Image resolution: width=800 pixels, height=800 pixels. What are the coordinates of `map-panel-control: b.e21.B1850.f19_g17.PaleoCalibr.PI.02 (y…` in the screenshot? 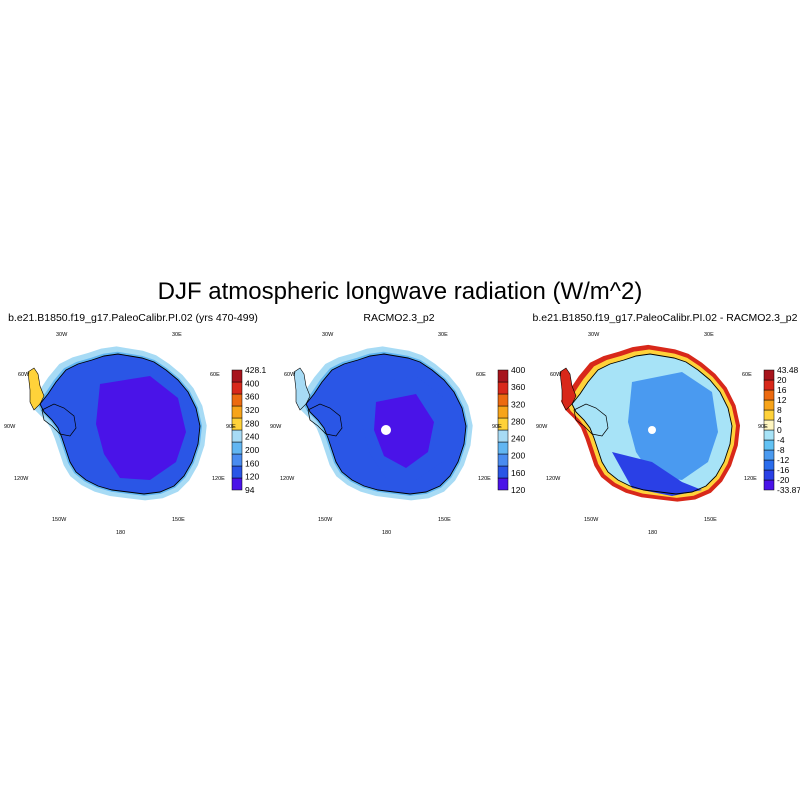 It's located at (133, 427).